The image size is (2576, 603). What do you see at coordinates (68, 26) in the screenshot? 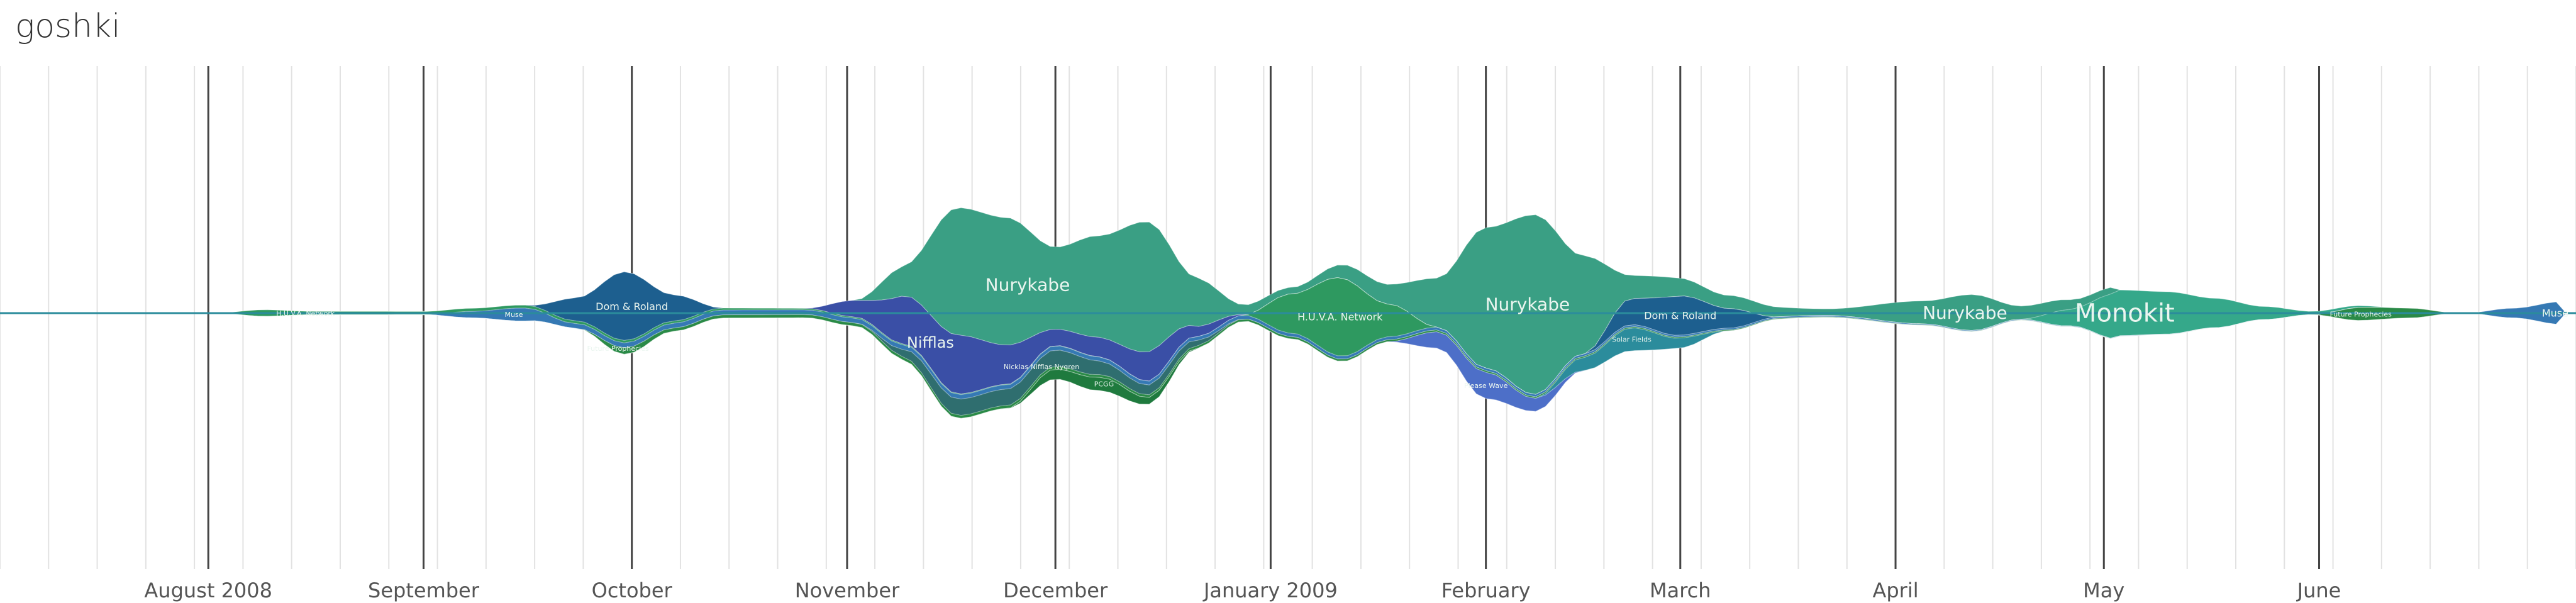
I see `page-title: goshki` at bounding box center [68, 26].